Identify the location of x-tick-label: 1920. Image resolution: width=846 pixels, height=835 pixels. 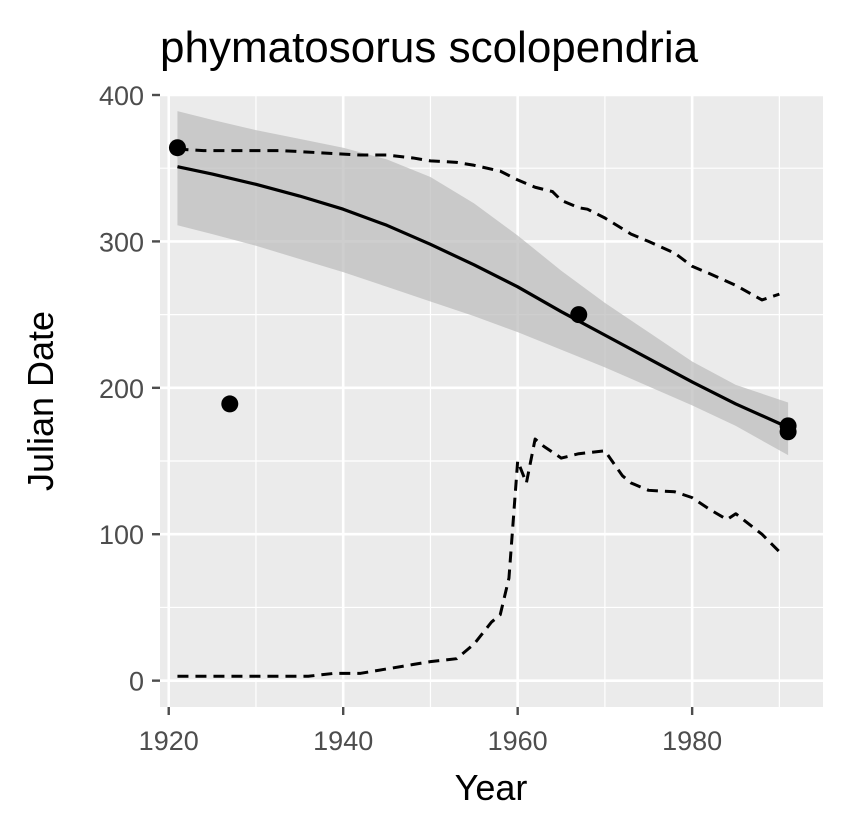
(169, 741).